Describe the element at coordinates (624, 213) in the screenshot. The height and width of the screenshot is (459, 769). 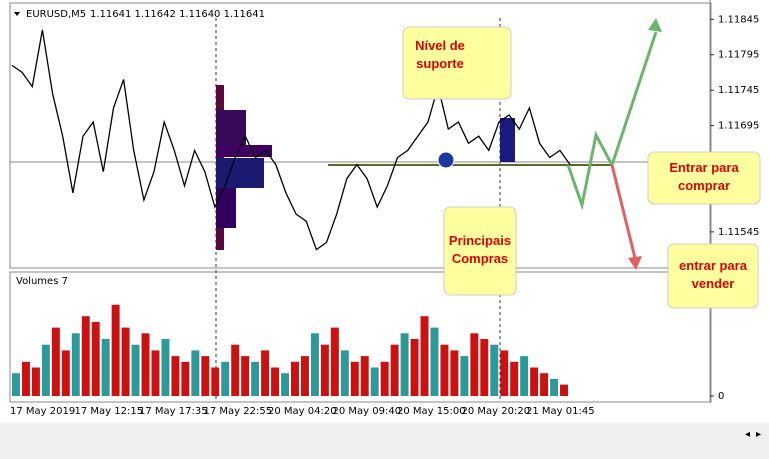
I see `sell-arrow` at that location.